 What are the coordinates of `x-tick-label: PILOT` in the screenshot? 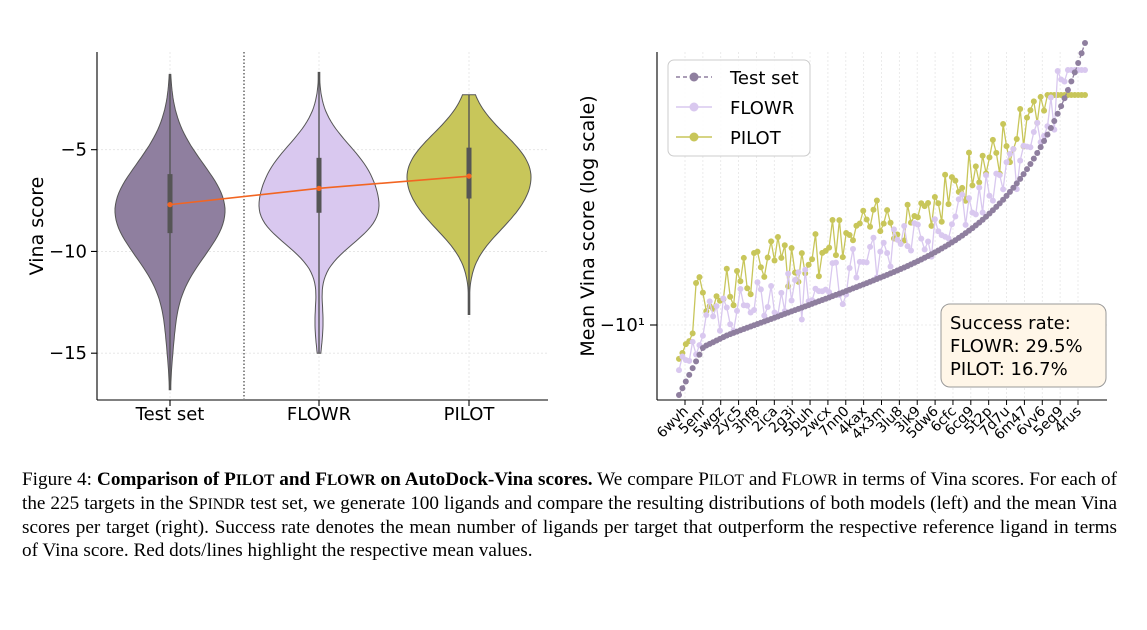 It's located at (470, 414).